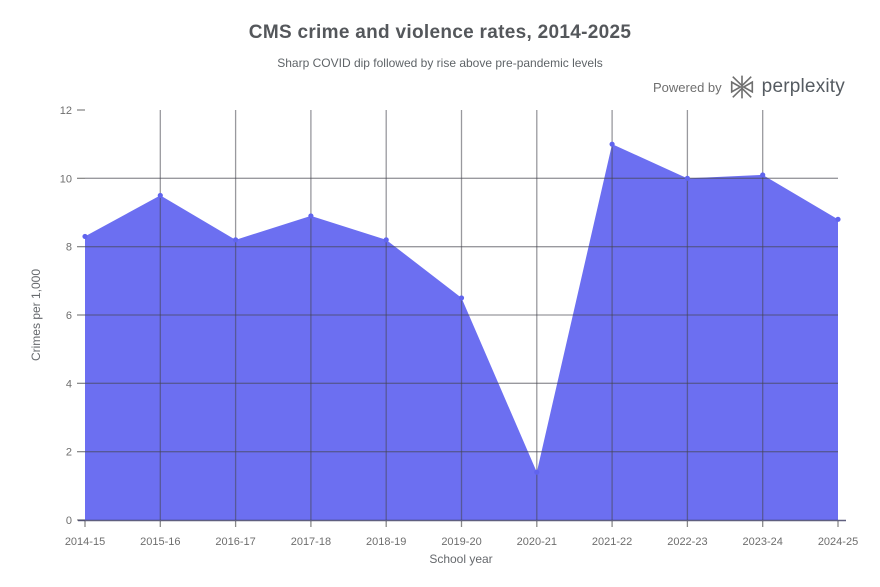 Image resolution: width=880 pixels, height=587 pixels. Describe the element at coordinates (66, 111) in the screenshot. I see `y-tick-label: 12` at that location.